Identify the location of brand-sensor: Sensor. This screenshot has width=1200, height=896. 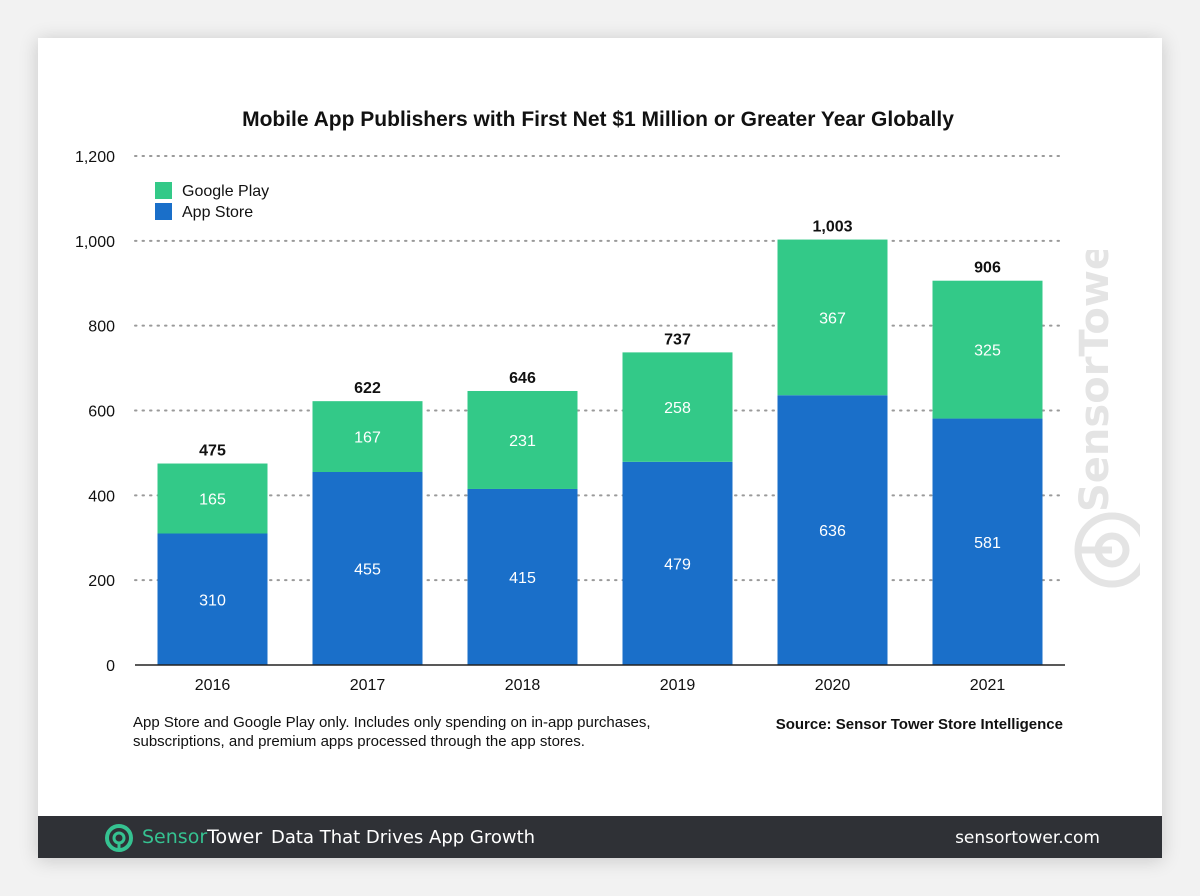
(175, 837).